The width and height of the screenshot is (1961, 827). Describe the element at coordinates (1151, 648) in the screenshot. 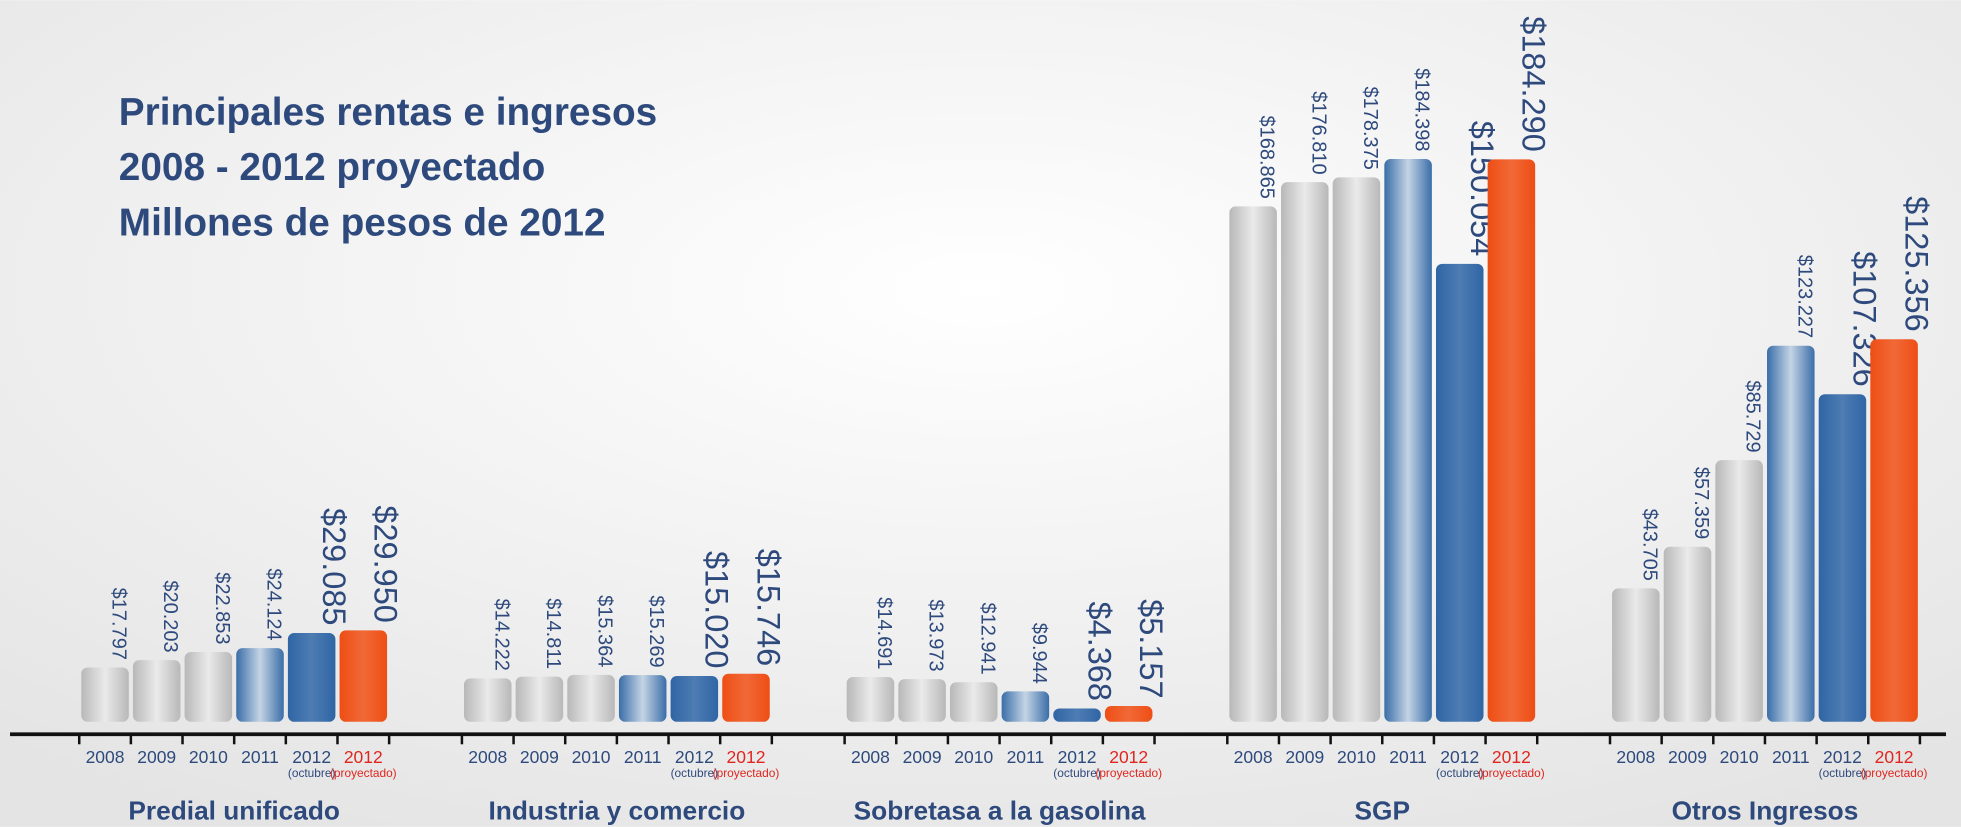

I see `value-label: $5.157` at that location.